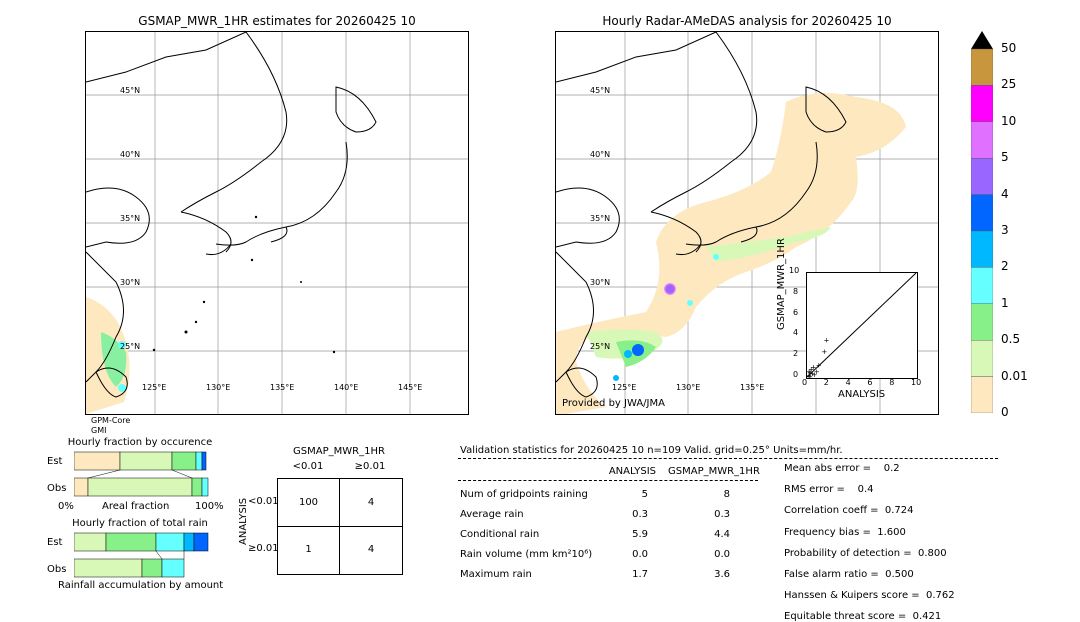 The image size is (1080, 622). What do you see at coordinates (849, 574) in the screenshot?
I see `validation-score: False alarm ratio = 0.500` at bounding box center [849, 574].